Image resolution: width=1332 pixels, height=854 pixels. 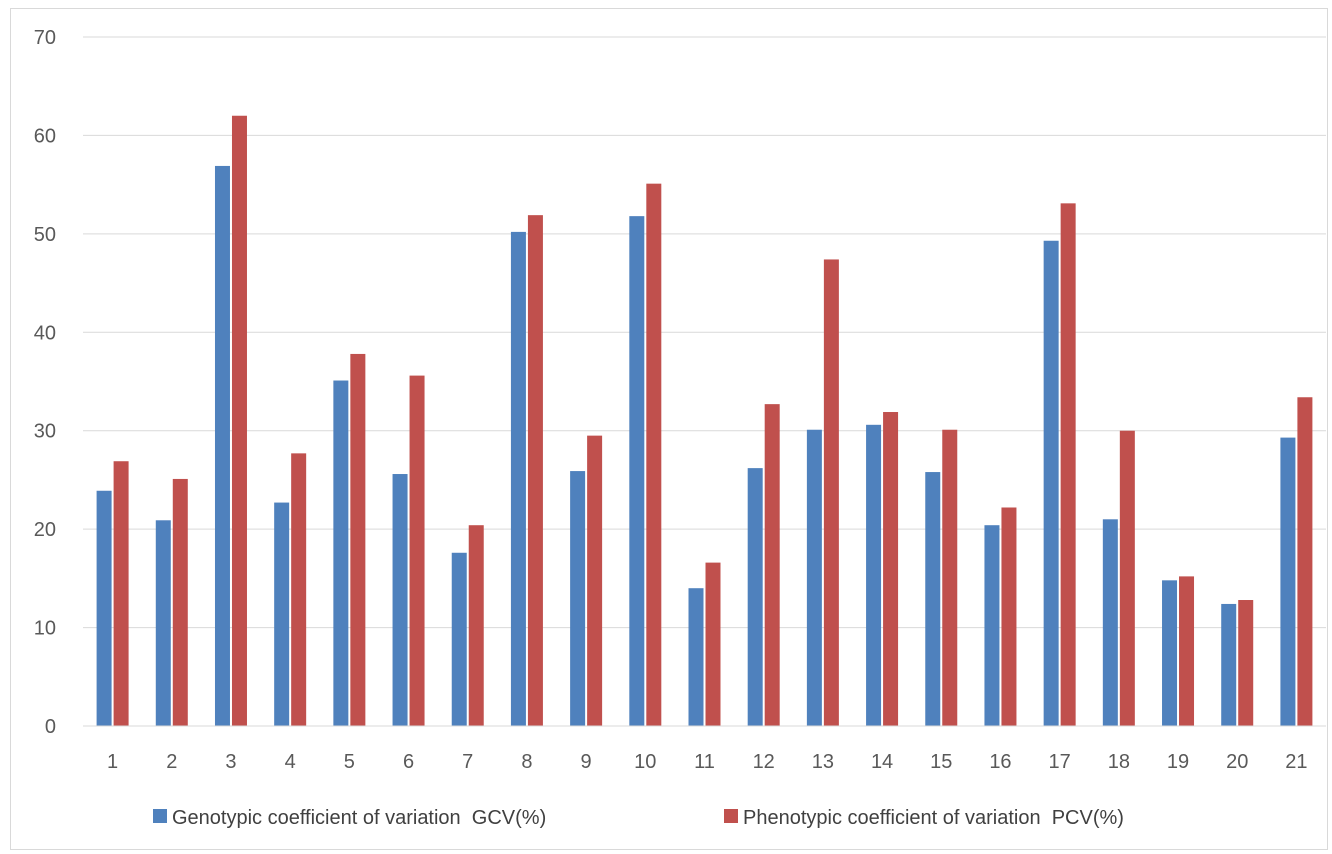 I want to click on y-axis-tick-labels: 0 10 20 30 40 50 60 70, so click(x=45, y=382).